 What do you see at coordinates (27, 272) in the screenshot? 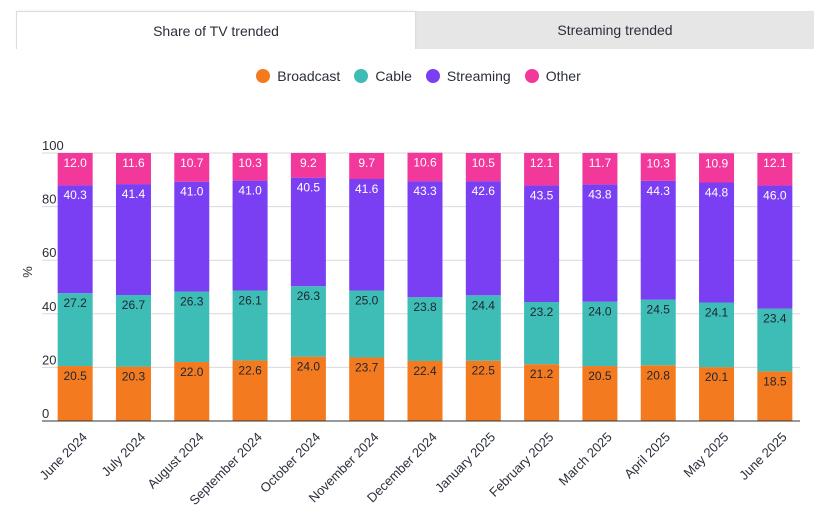
I see `y-axis-label: %` at bounding box center [27, 272].